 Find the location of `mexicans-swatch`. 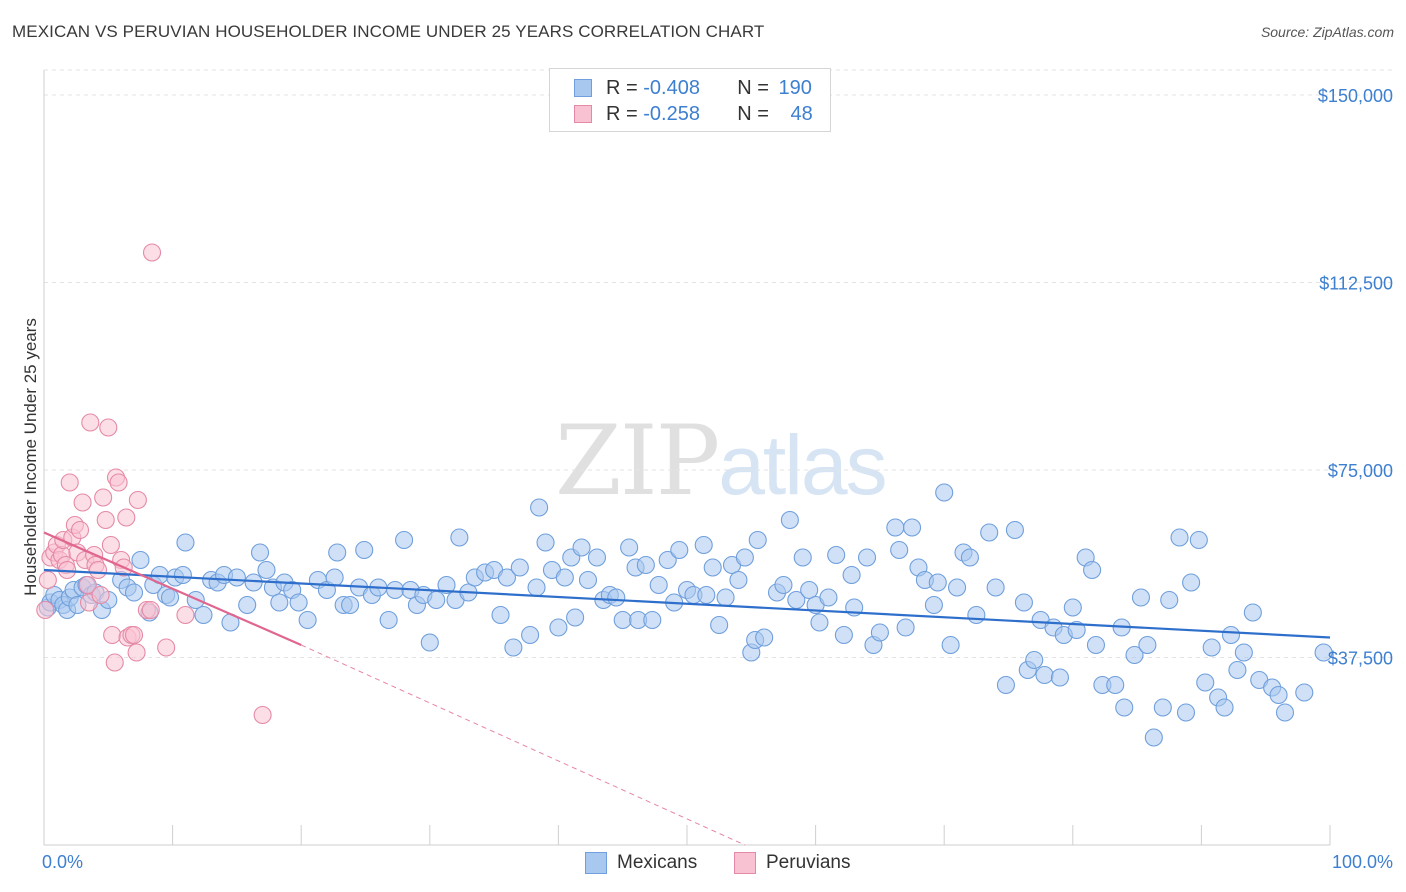

mexicans-swatch is located at coordinates (583, 88).